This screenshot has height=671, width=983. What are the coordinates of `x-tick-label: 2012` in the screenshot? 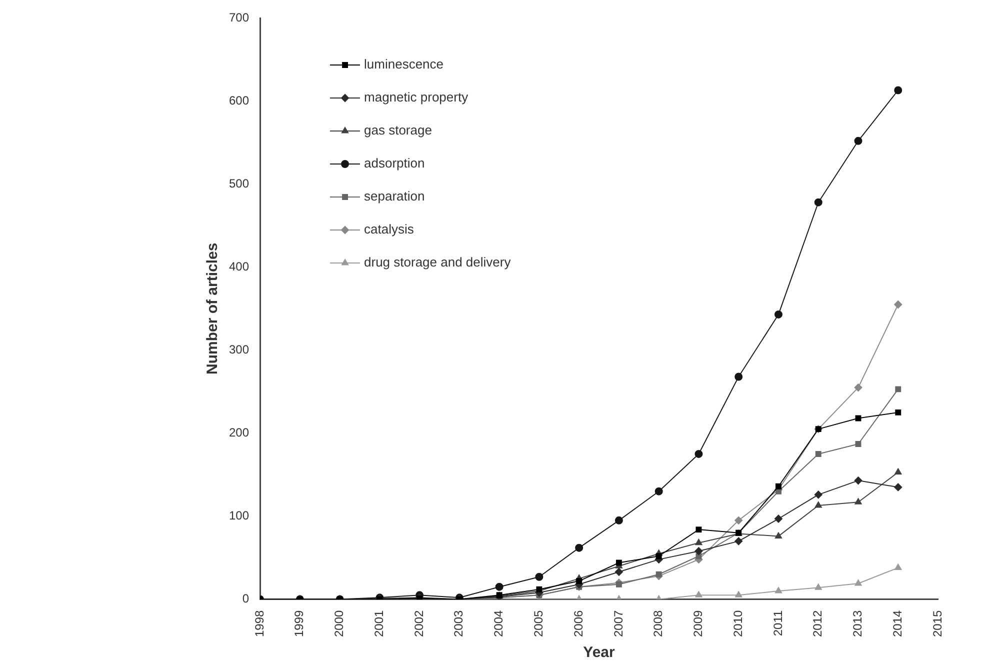 It's located at (817, 624).